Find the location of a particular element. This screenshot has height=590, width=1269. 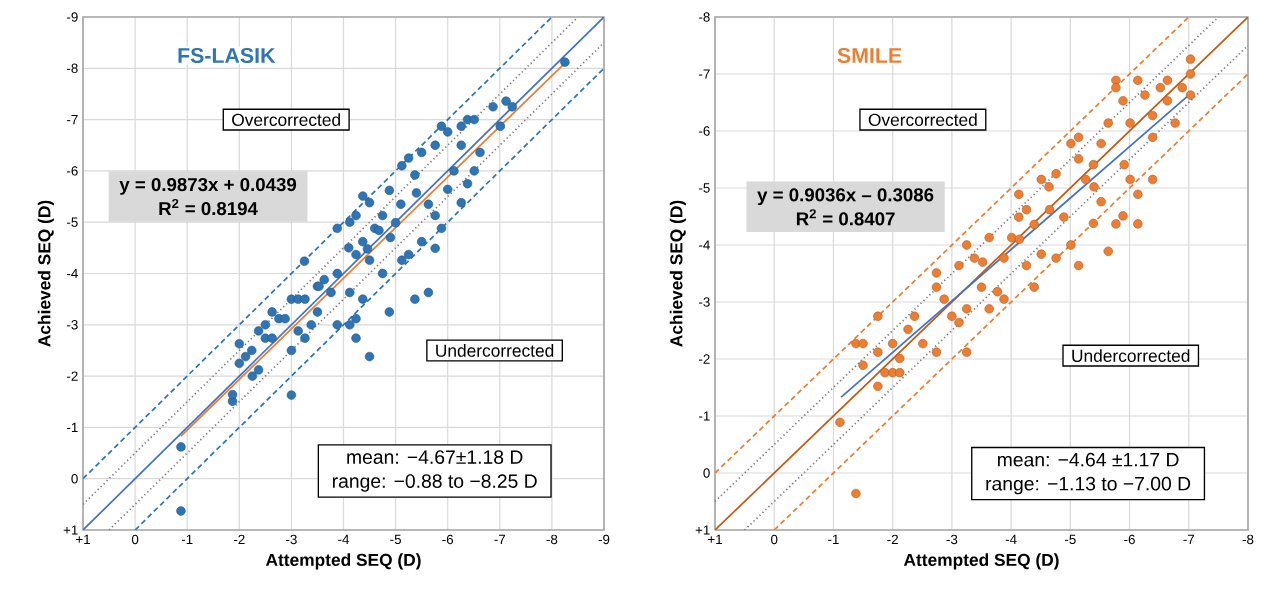

annotation: mean: −4.67±1.18 D is located at coordinates (435, 457).